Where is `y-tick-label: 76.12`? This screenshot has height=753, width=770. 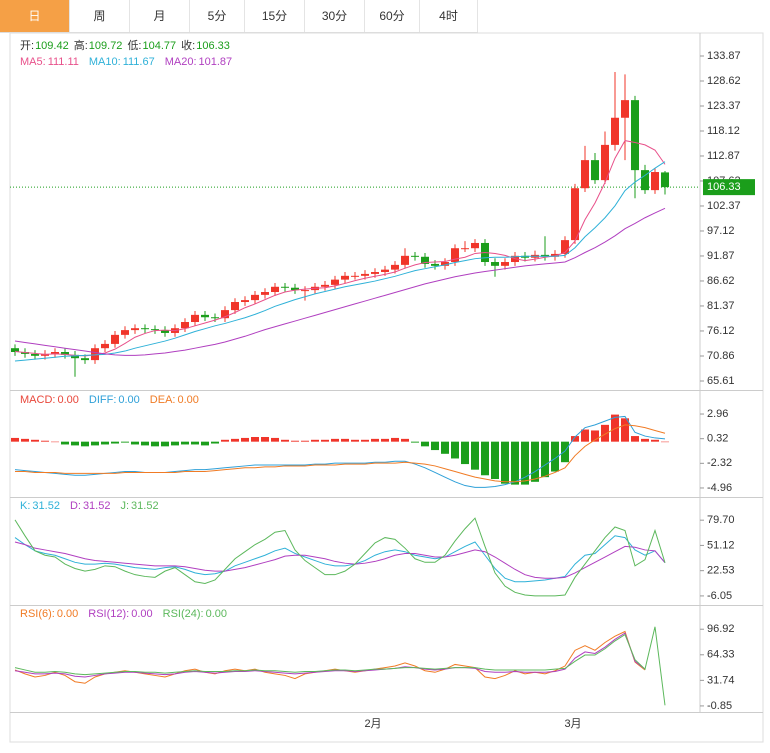 y-tick-label: 76.12 is located at coordinates (721, 331).